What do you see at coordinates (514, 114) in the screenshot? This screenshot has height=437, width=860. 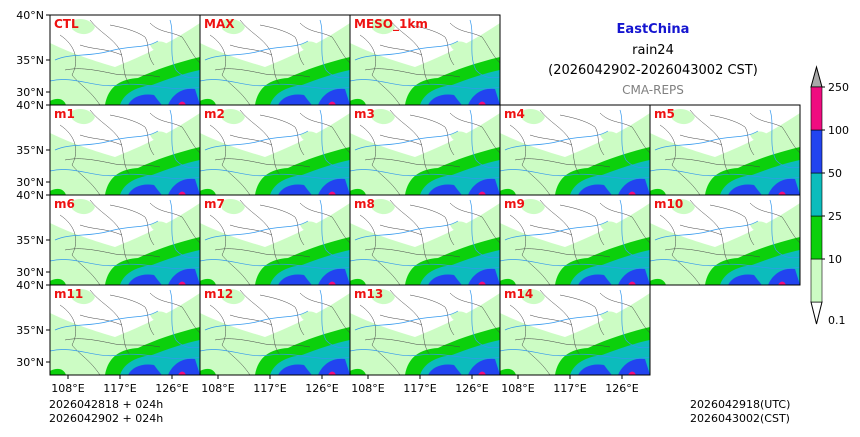 I see `panel-label: m4` at bounding box center [514, 114].